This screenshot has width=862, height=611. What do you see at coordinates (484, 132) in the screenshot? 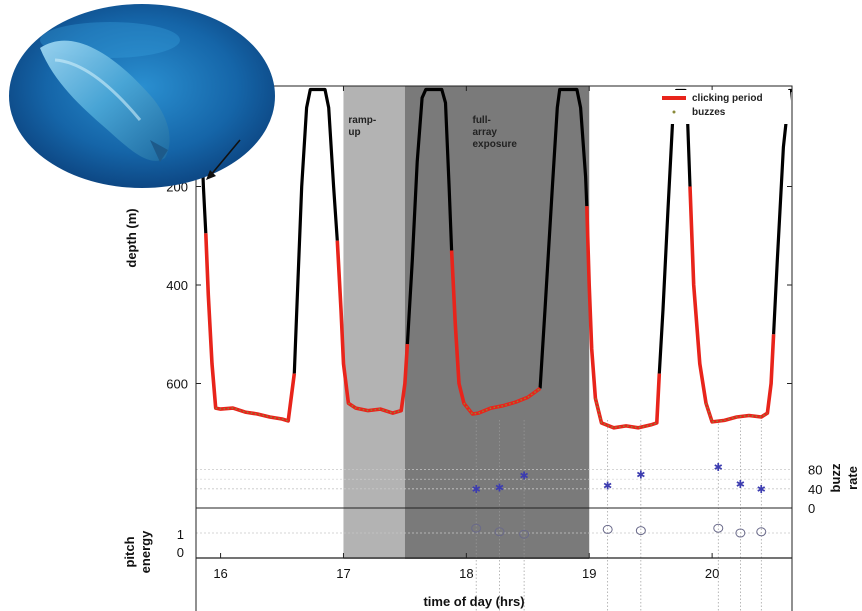
I see `annotation-text: array` at bounding box center [484, 132].